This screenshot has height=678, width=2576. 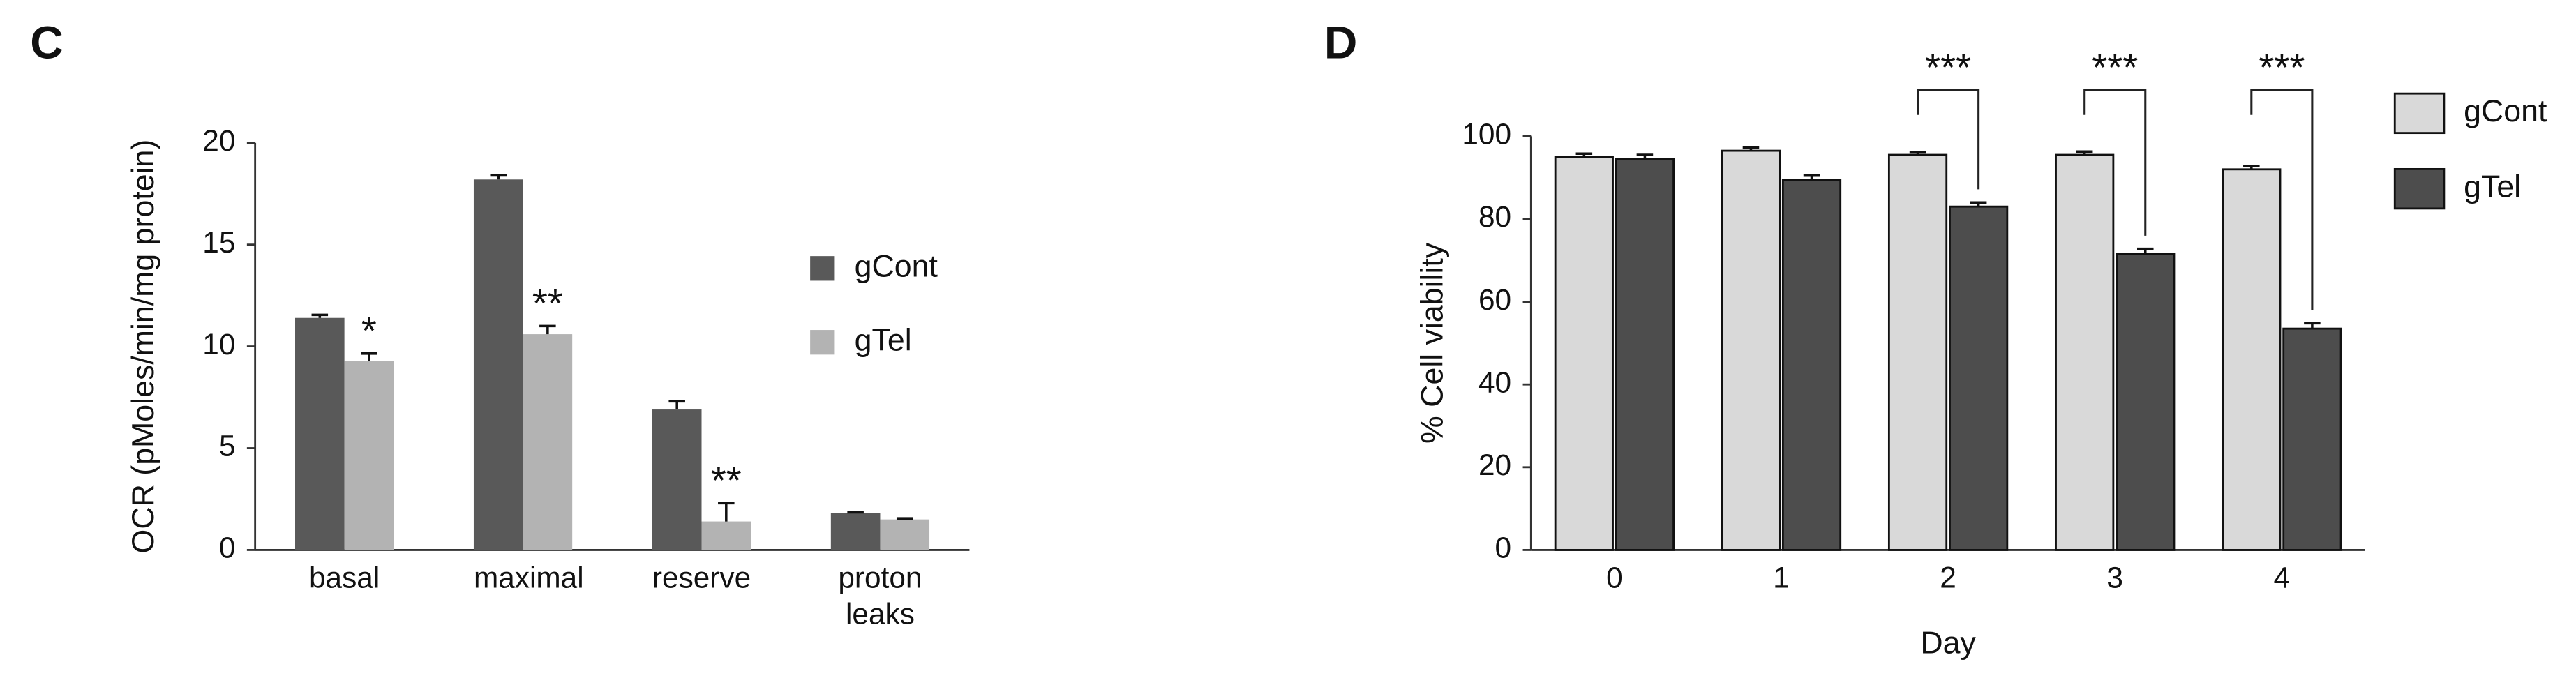 I want to click on x-tick-label: maximal, so click(x=528, y=577).